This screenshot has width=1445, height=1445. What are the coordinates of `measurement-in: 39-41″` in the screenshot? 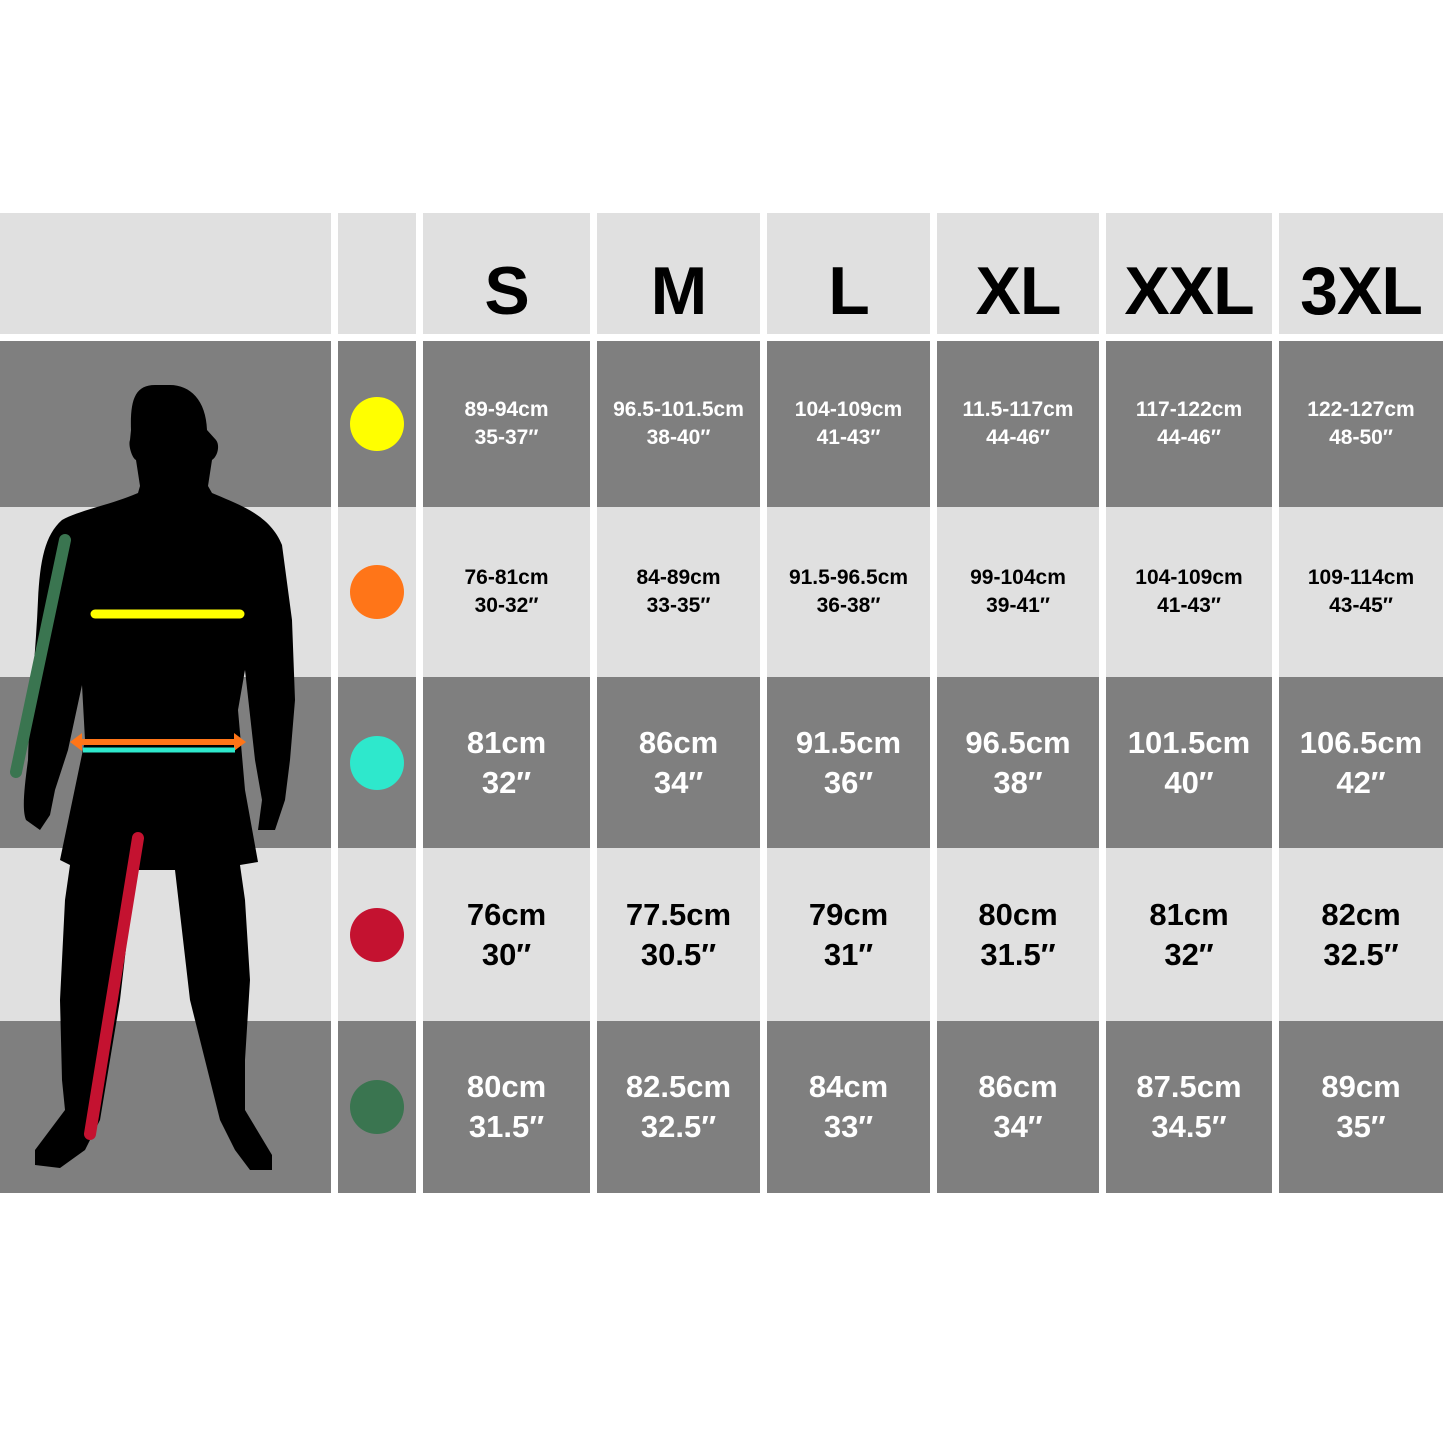 It's located at (1018, 605).